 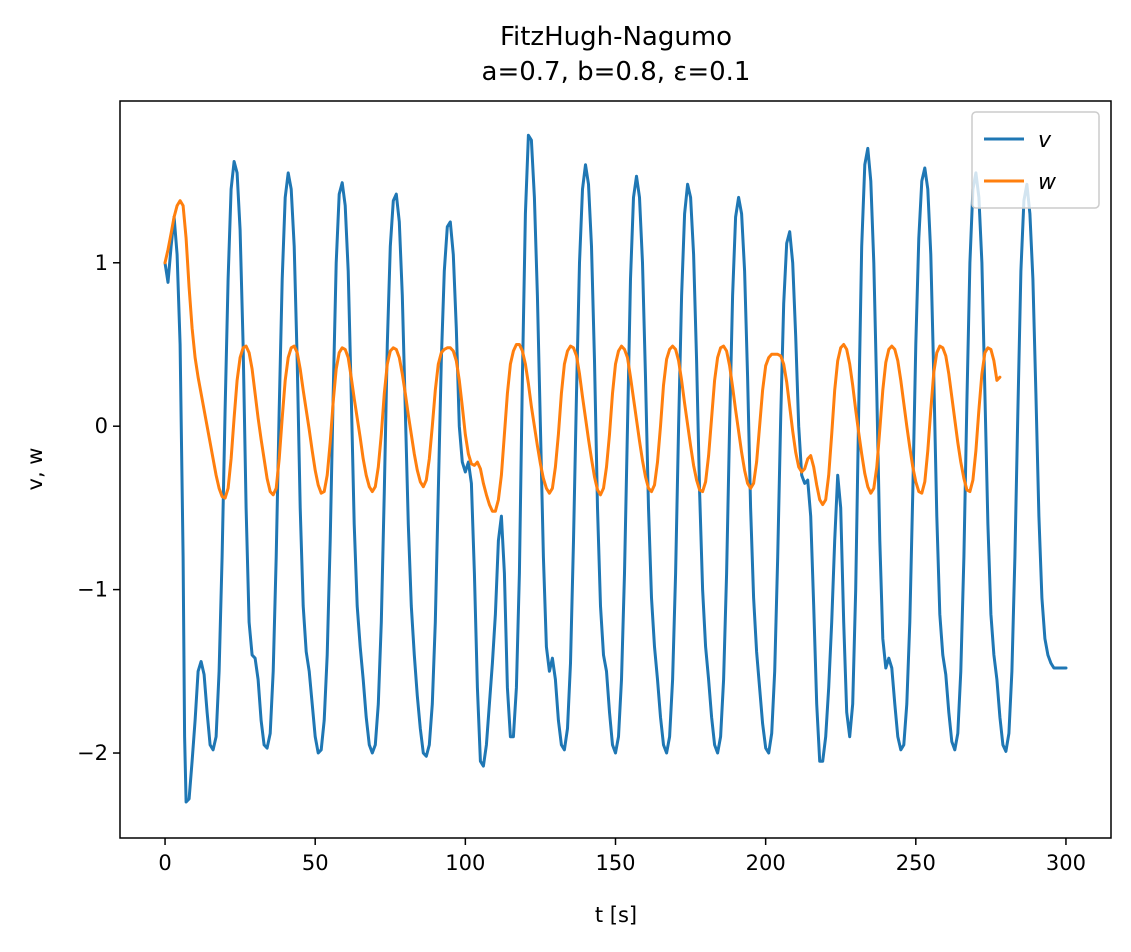 What do you see at coordinates (98, 508) in the screenshot?
I see `y-axis: −2 −1 0 1` at bounding box center [98, 508].